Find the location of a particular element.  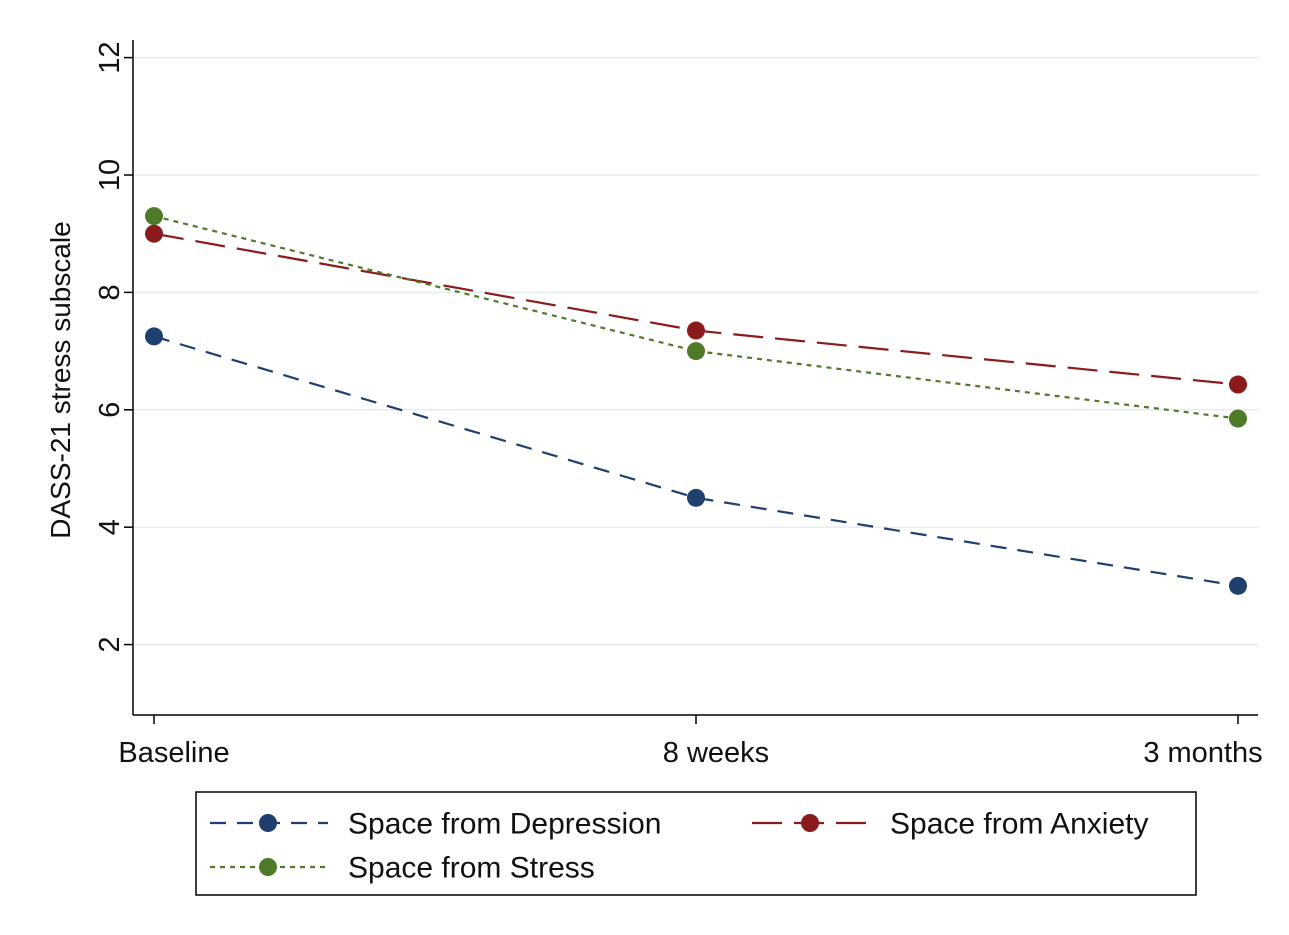

legend-box is located at coordinates (696, 843).